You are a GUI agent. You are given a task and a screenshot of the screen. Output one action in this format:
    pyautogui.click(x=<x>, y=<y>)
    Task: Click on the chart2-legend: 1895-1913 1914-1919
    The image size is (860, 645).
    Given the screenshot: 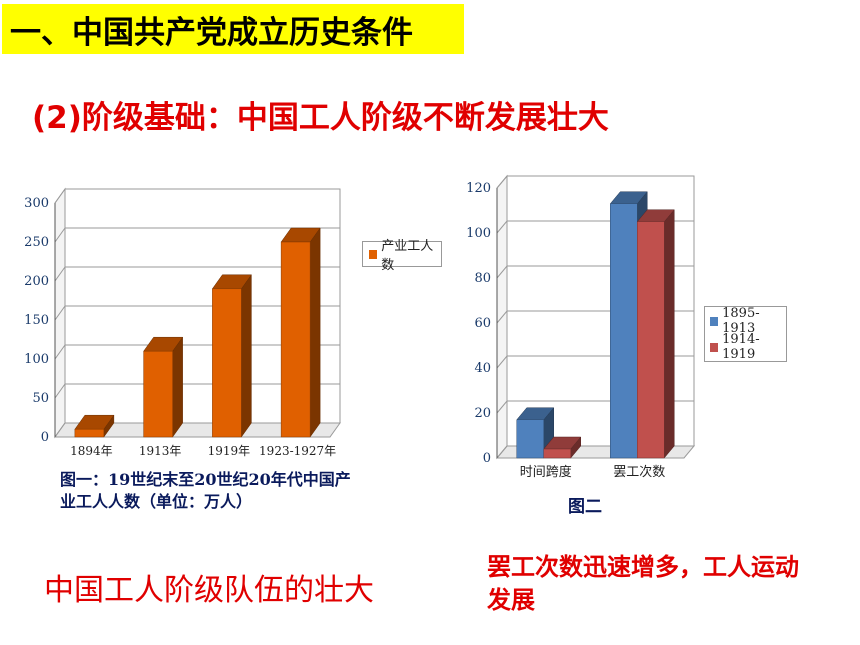 What is the action you would take?
    pyautogui.click(x=745, y=334)
    